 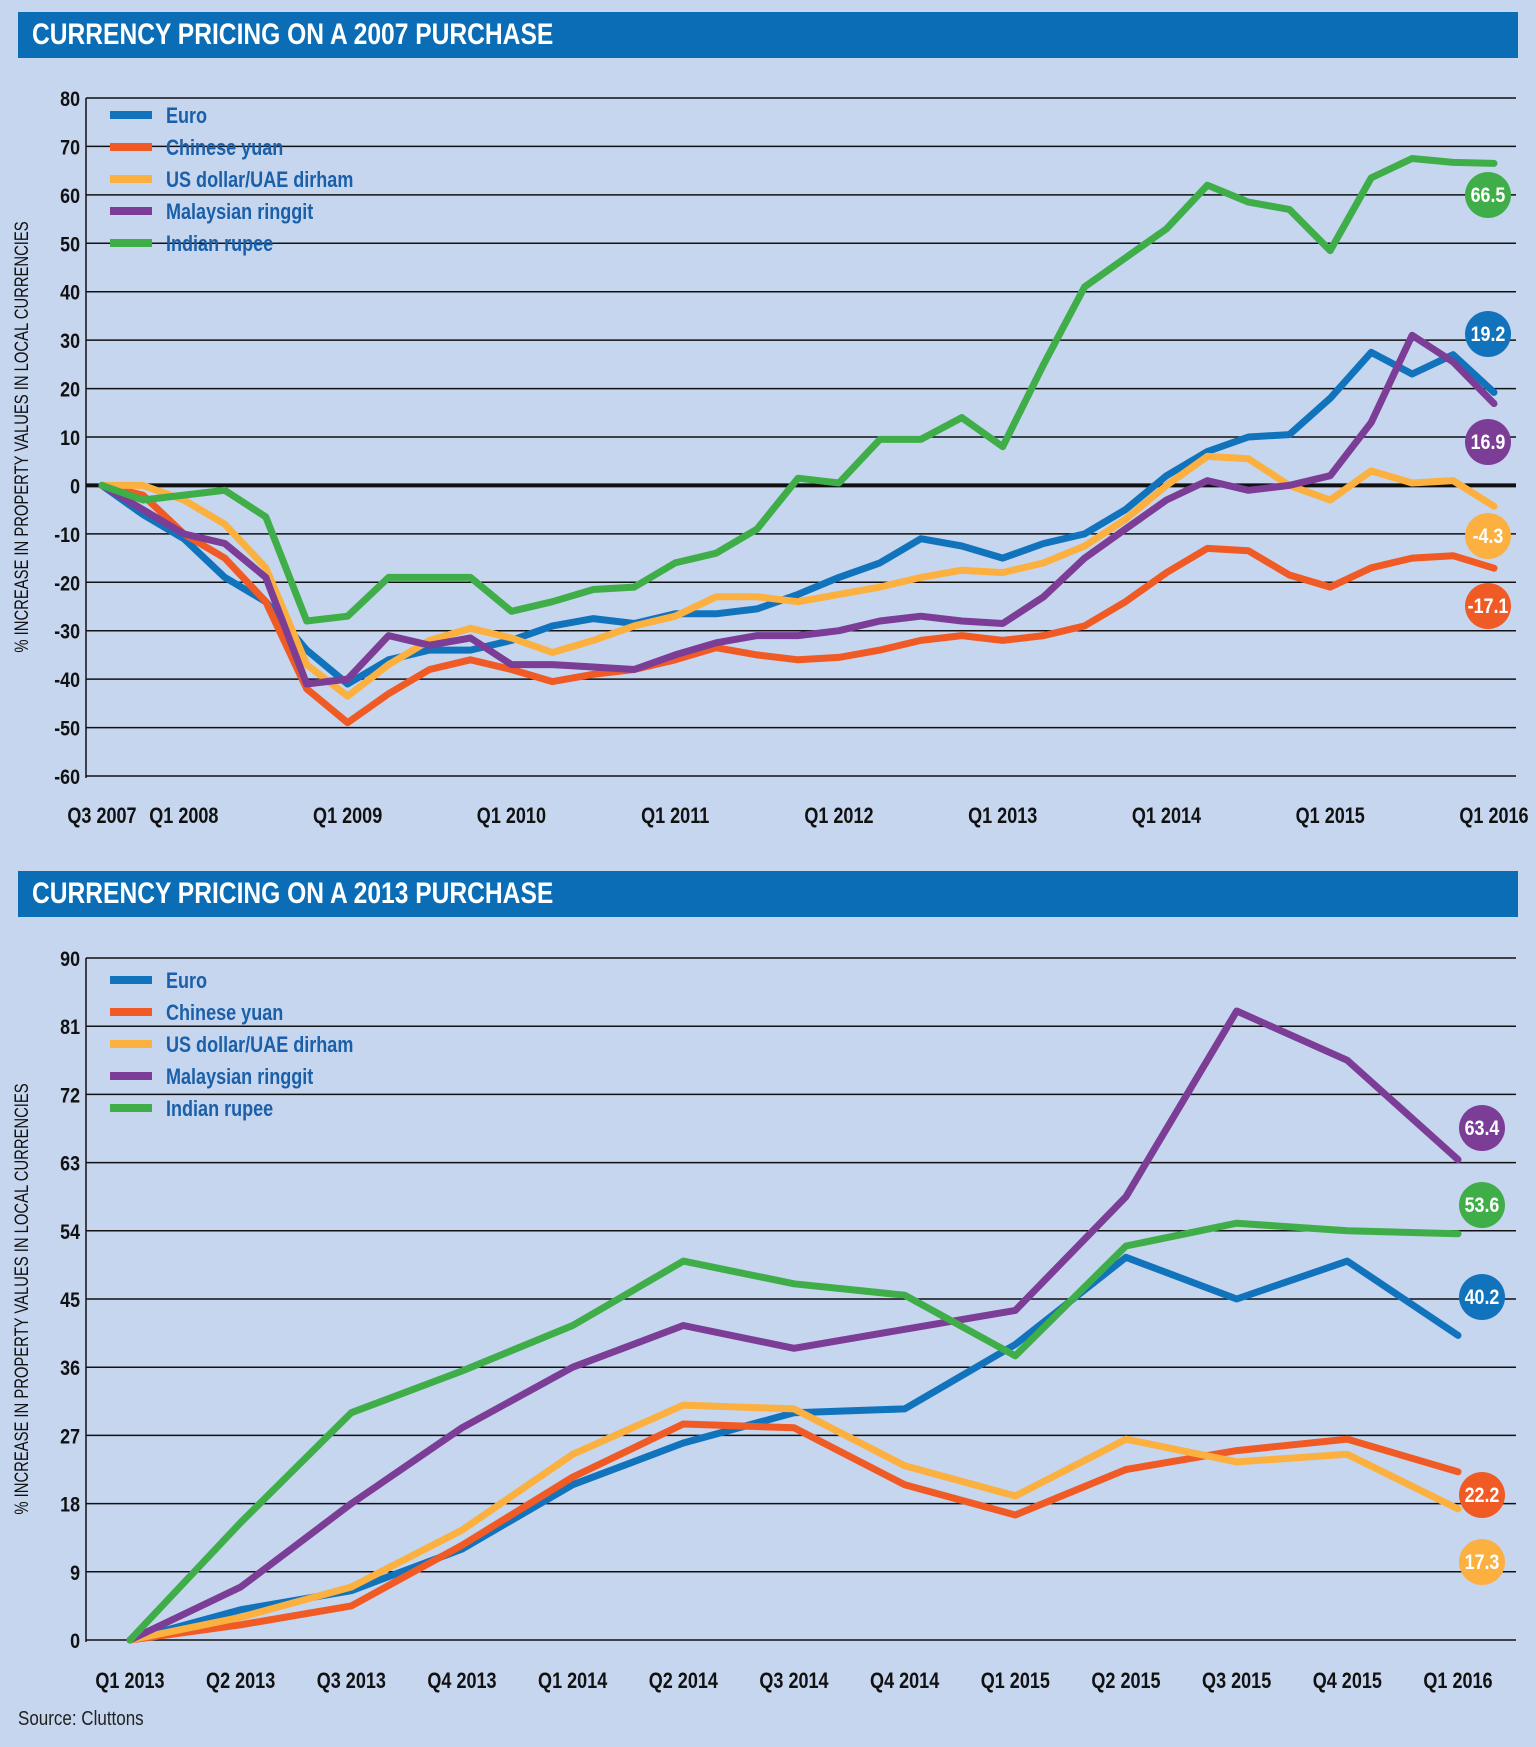 I want to click on chart-2-end-badge-euro, so click(x=1482, y=1297).